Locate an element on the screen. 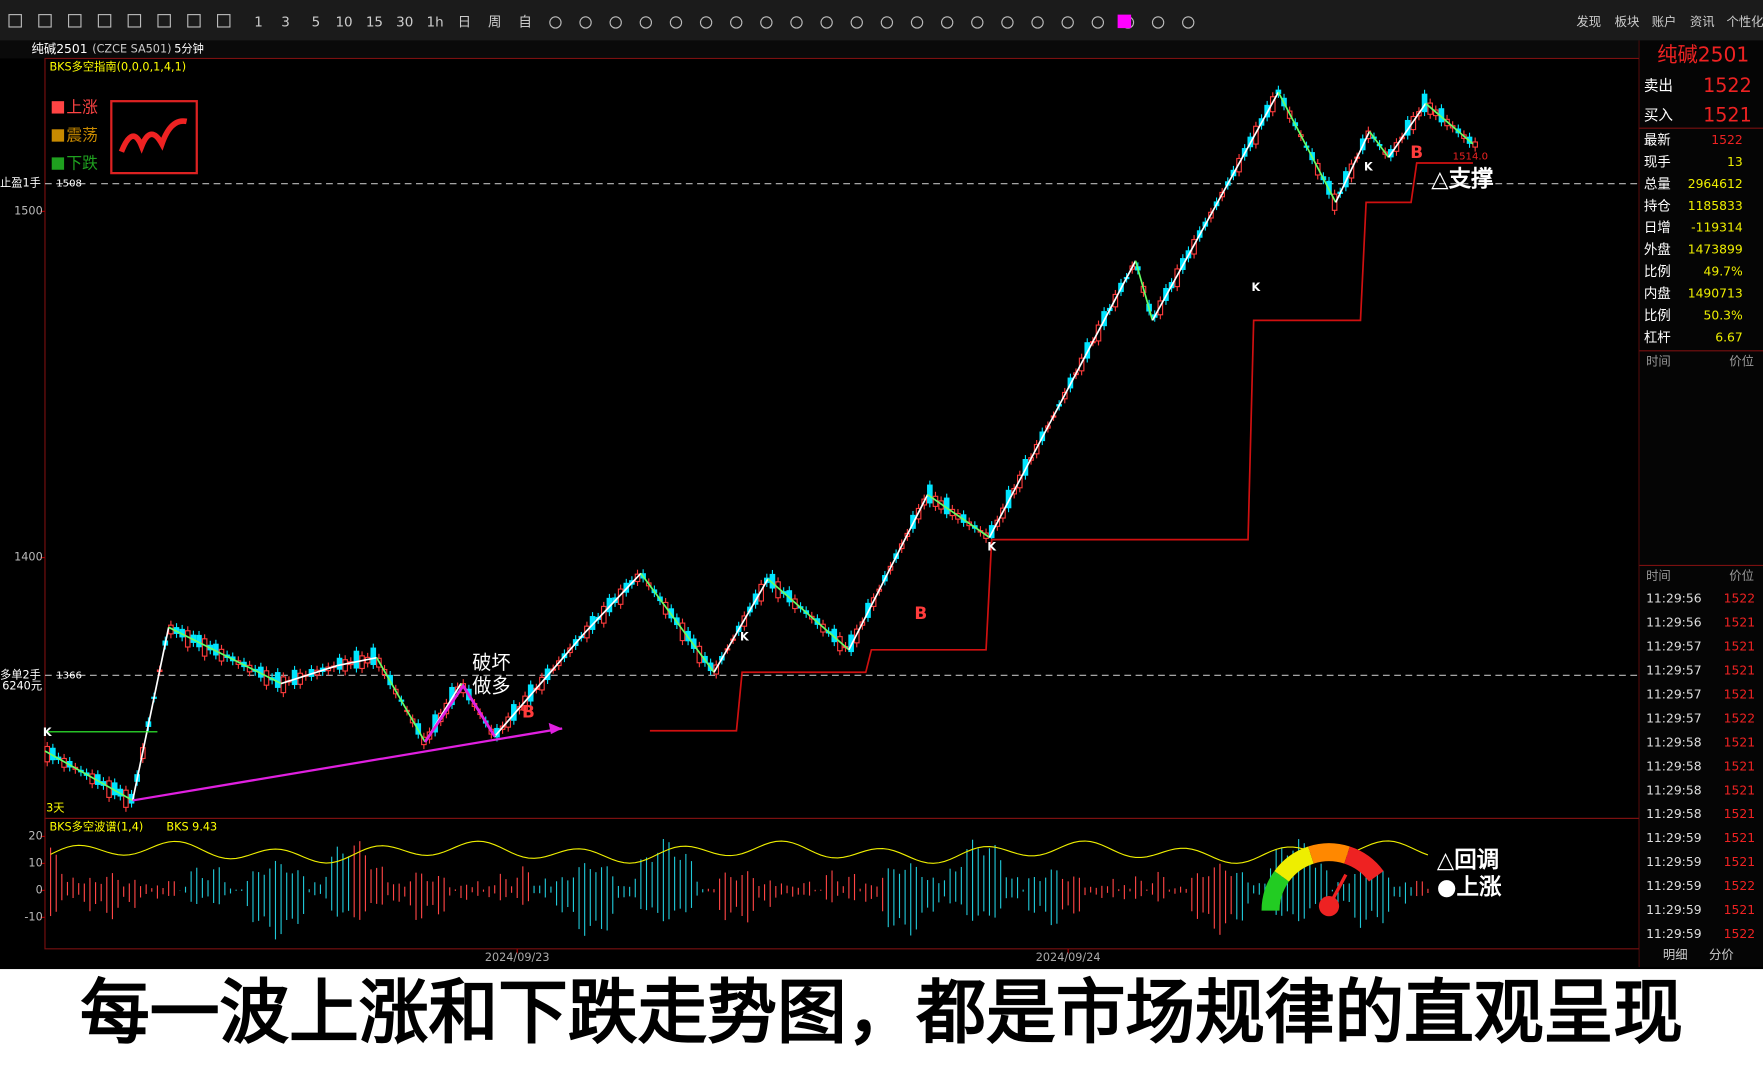  list-header: 价位 is located at coordinates (1741, 575).